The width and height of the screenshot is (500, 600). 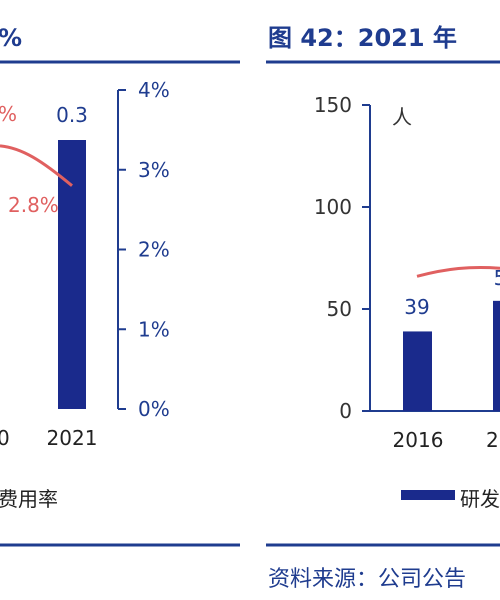 What do you see at coordinates (33, 205) in the screenshot?
I see `rate-label-2021: 2.8%` at bounding box center [33, 205].